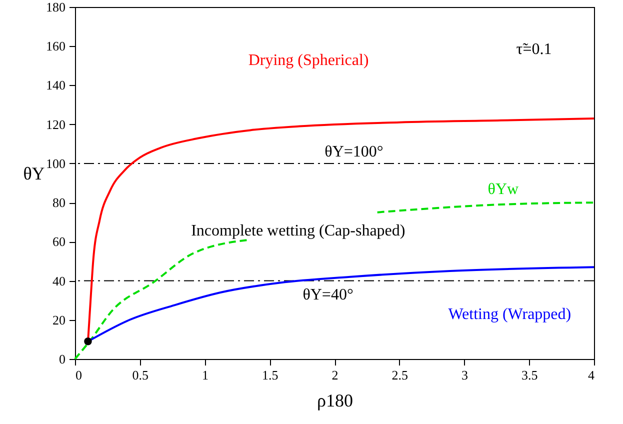  I want to click on y-tick-label: 100, so click(56, 163).